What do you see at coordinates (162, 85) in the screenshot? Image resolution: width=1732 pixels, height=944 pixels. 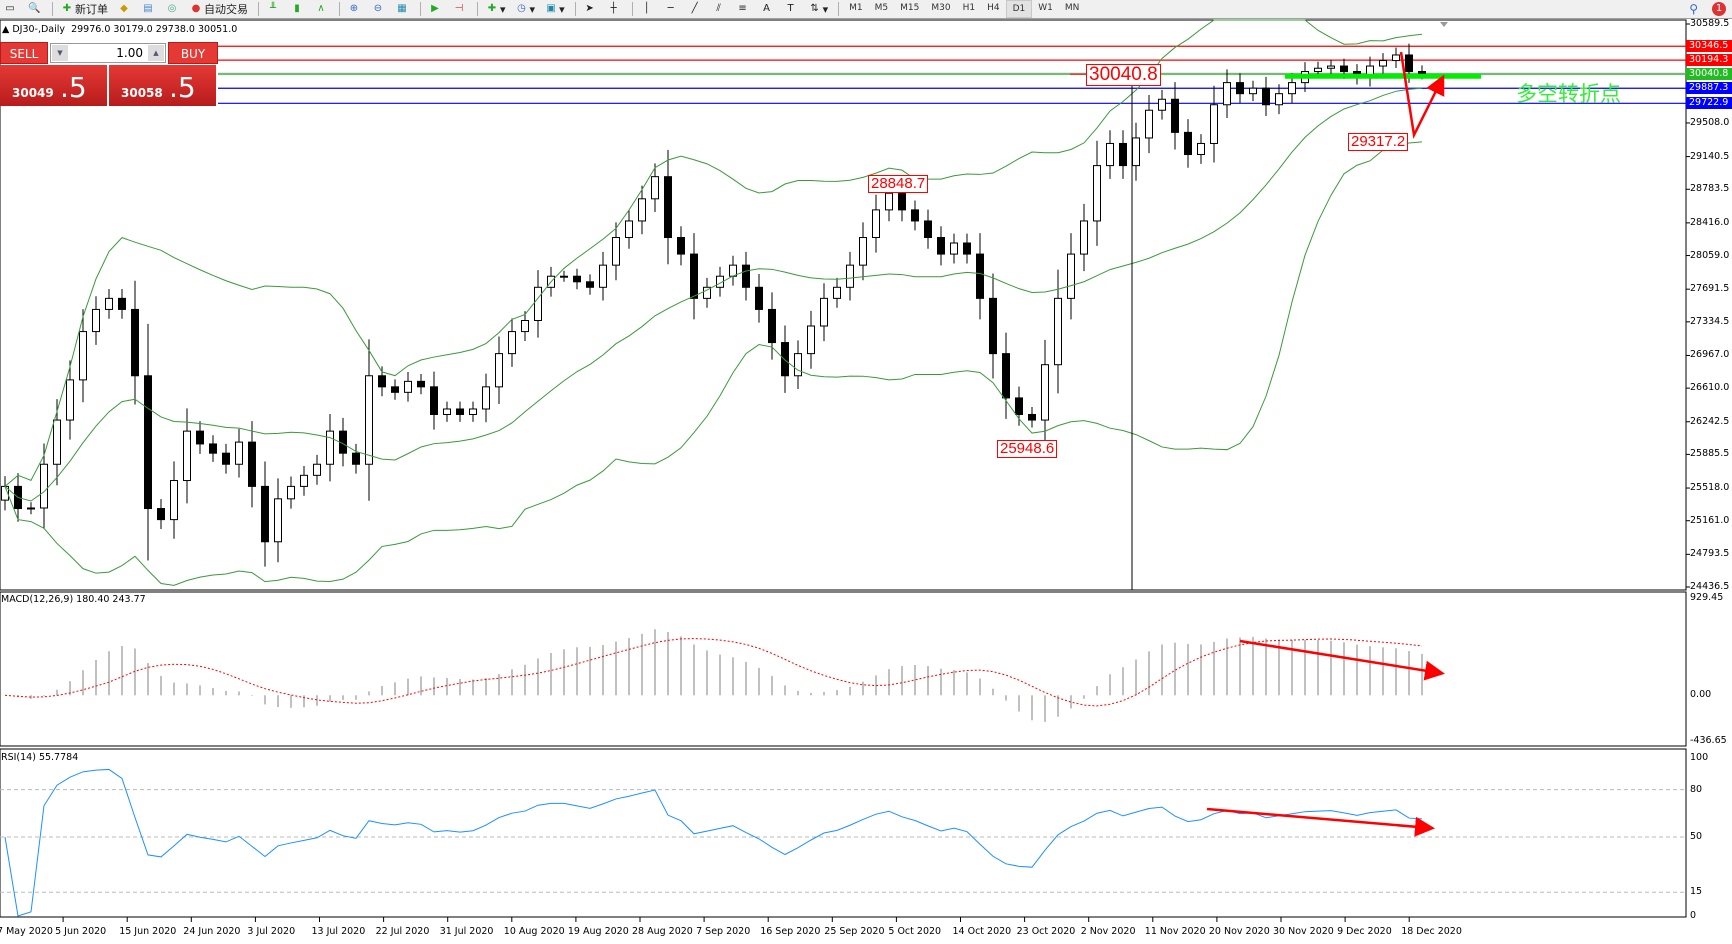 I see `buy-price-button: 30058 .5` at bounding box center [162, 85].